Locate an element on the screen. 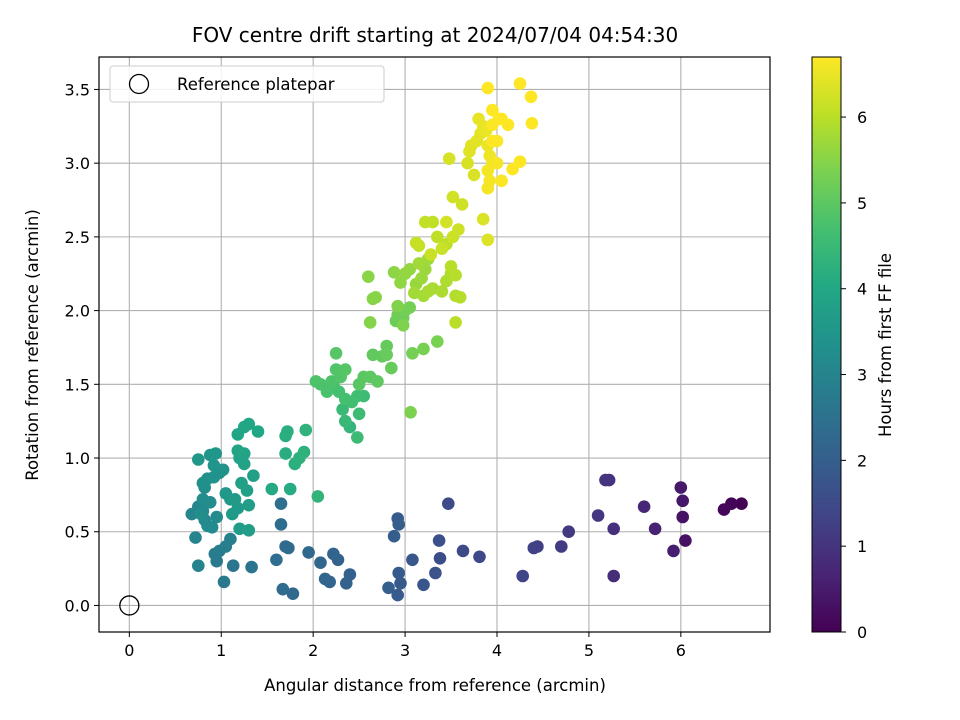 This screenshot has height=720, width=960. y-tick-label: 1.0 is located at coordinates (77, 458).